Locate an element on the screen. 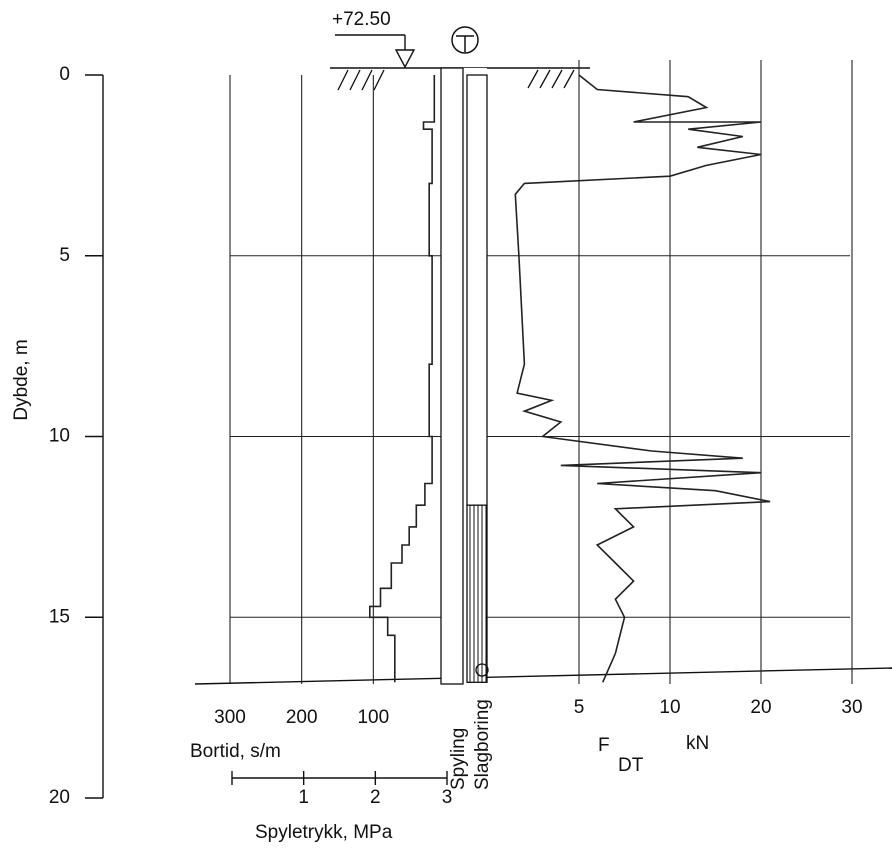 This screenshot has width=892, height=853. y-axis-label: Dybde, m is located at coordinates (21, 379).